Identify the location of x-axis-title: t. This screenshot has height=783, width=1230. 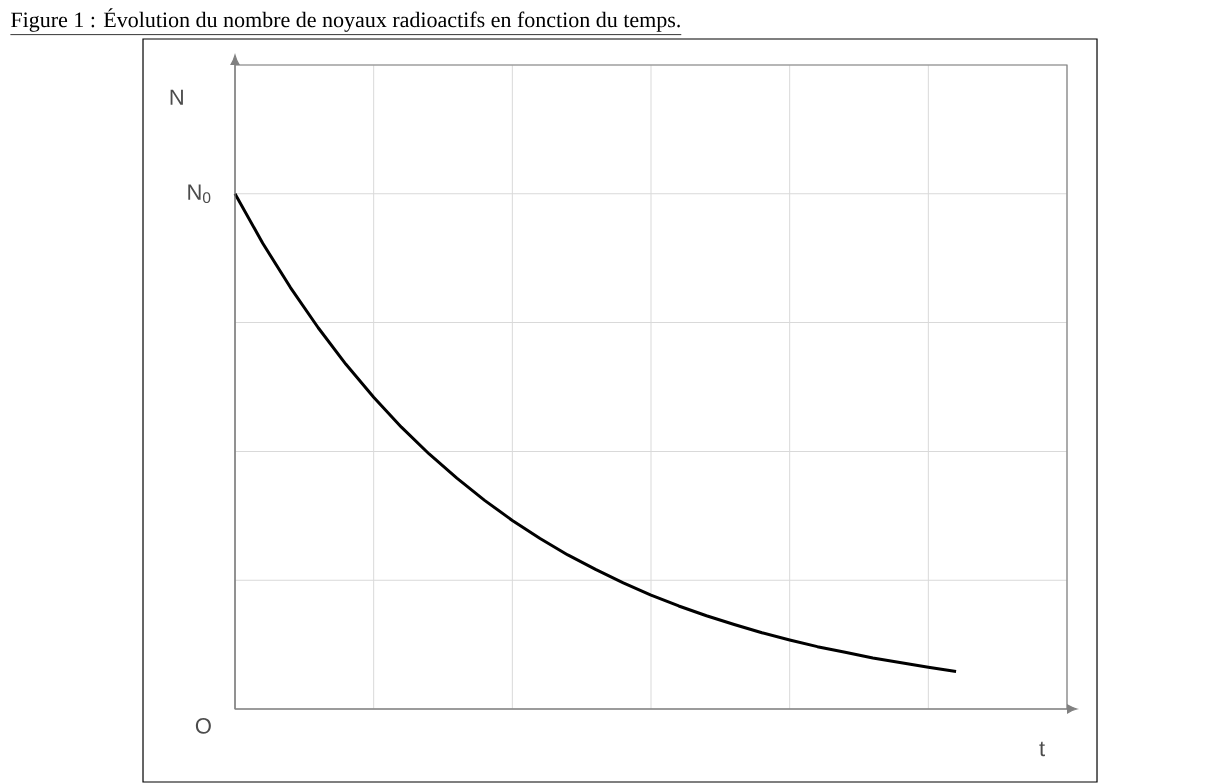
(1042, 749).